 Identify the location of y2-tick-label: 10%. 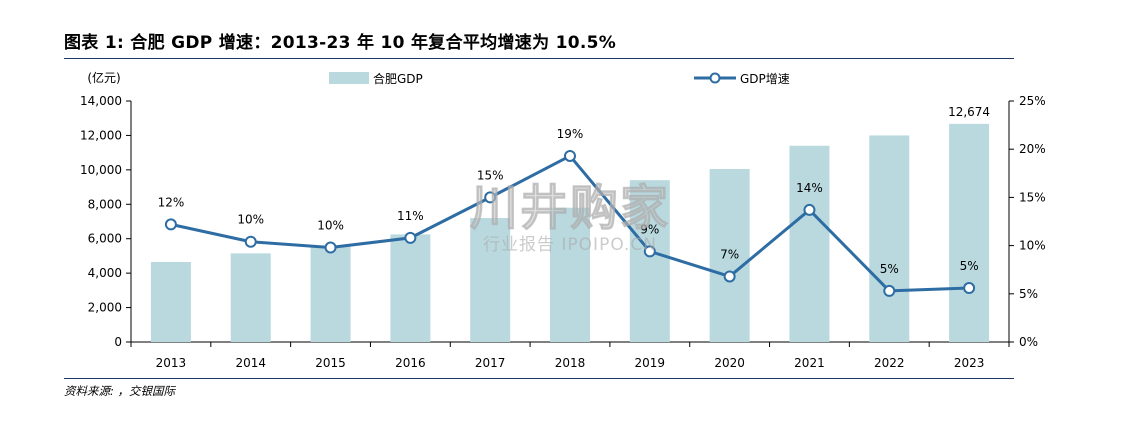
(1032, 246).